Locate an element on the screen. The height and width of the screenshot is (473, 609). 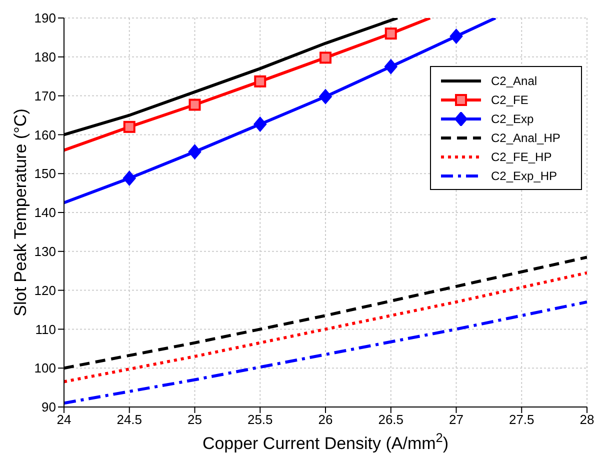
y-tick-label: 170 is located at coordinates (45, 96).